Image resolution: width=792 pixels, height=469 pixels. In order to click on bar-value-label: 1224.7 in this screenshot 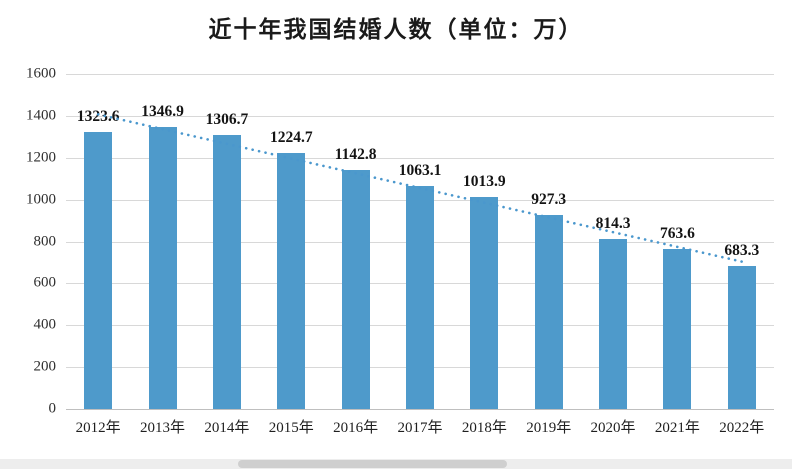, I will do `click(291, 137)`.